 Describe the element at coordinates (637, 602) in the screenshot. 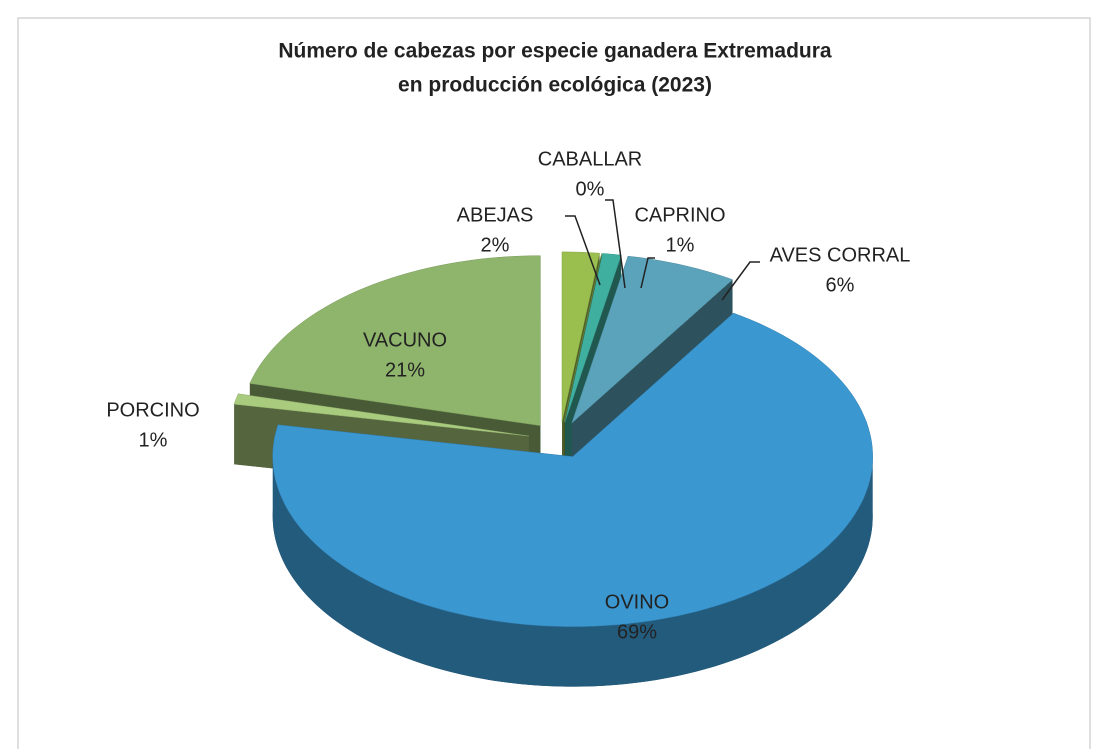

I see `slice-label: OVINO` at that location.